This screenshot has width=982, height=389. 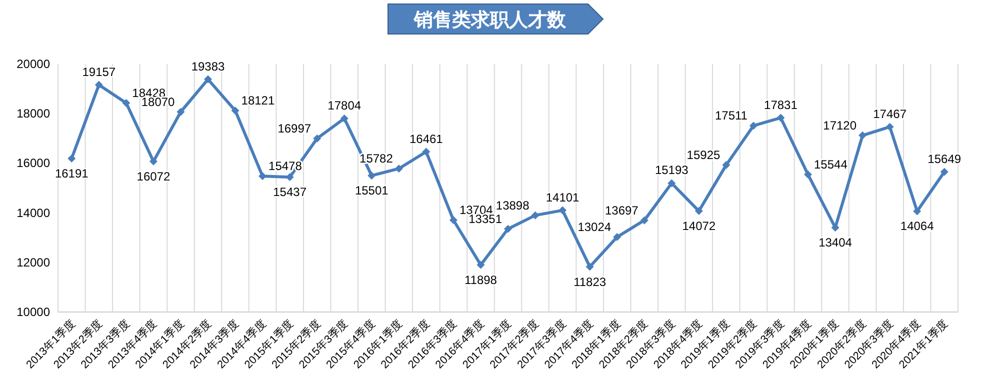 What do you see at coordinates (71, 173) in the screenshot?
I see `data-label: 16191` at bounding box center [71, 173].